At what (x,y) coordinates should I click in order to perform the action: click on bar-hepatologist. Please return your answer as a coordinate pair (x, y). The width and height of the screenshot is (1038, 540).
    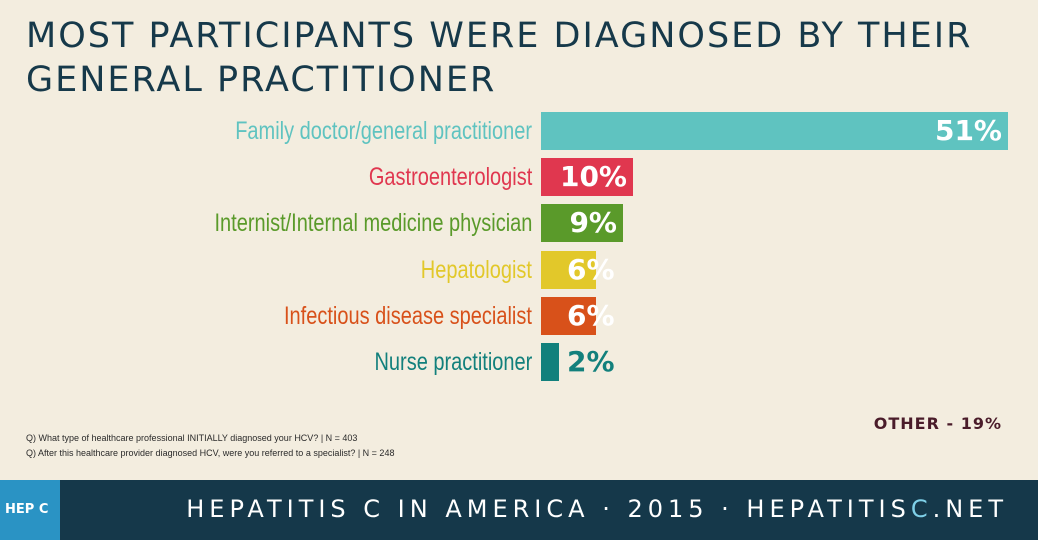
    Looking at the image, I should click on (568, 270).